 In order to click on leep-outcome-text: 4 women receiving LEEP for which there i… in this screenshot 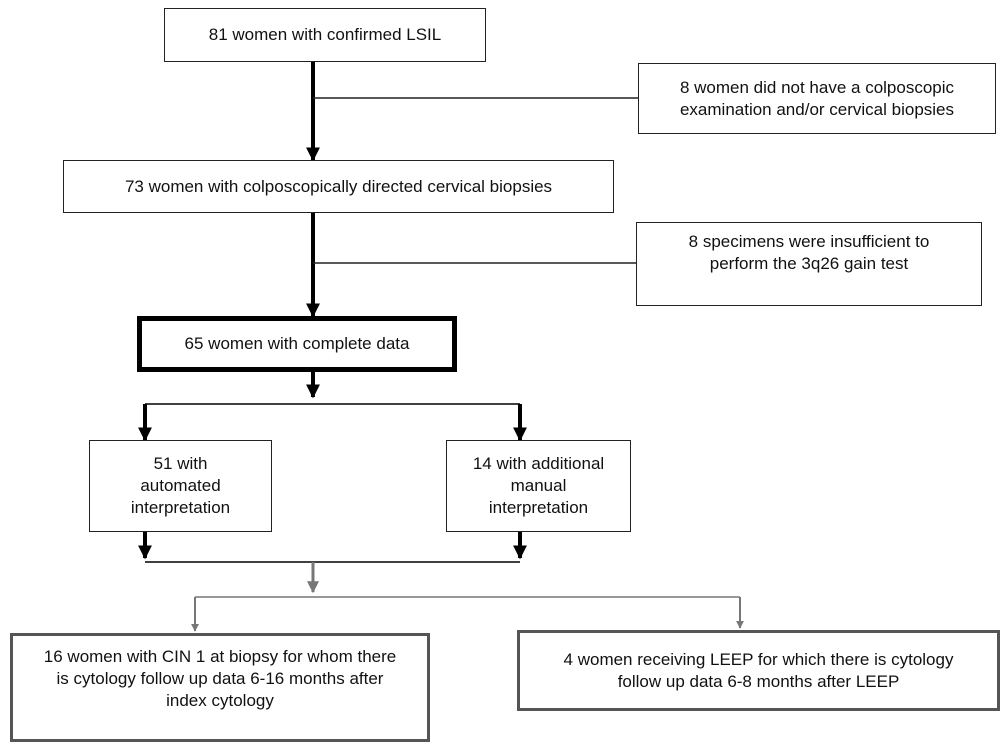, I will do `click(758, 670)`.